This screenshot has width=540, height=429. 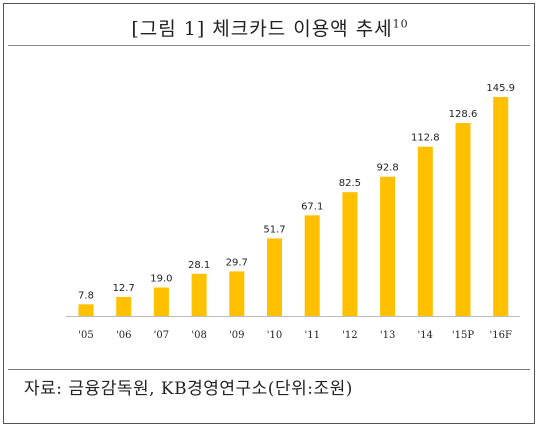 What do you see at coordinates (123, 335) in the screenshot?
I see `x-tick-label-1: '06` at bounding box center [123, 335].